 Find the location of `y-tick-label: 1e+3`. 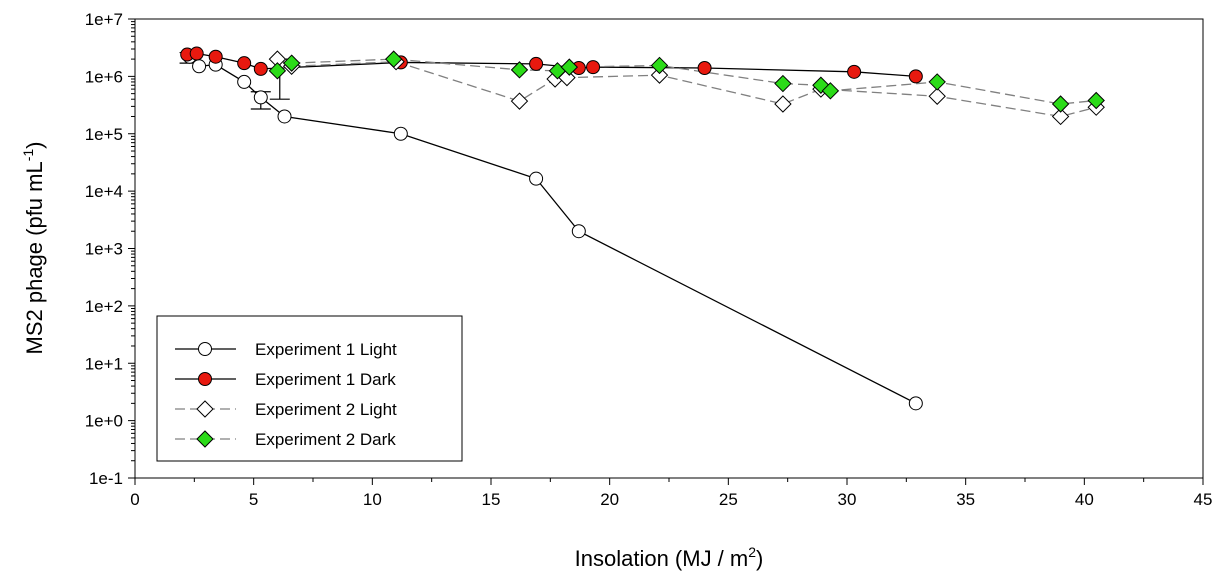

y-tick-label: 1e+3 is located at coordinates (104, 249).